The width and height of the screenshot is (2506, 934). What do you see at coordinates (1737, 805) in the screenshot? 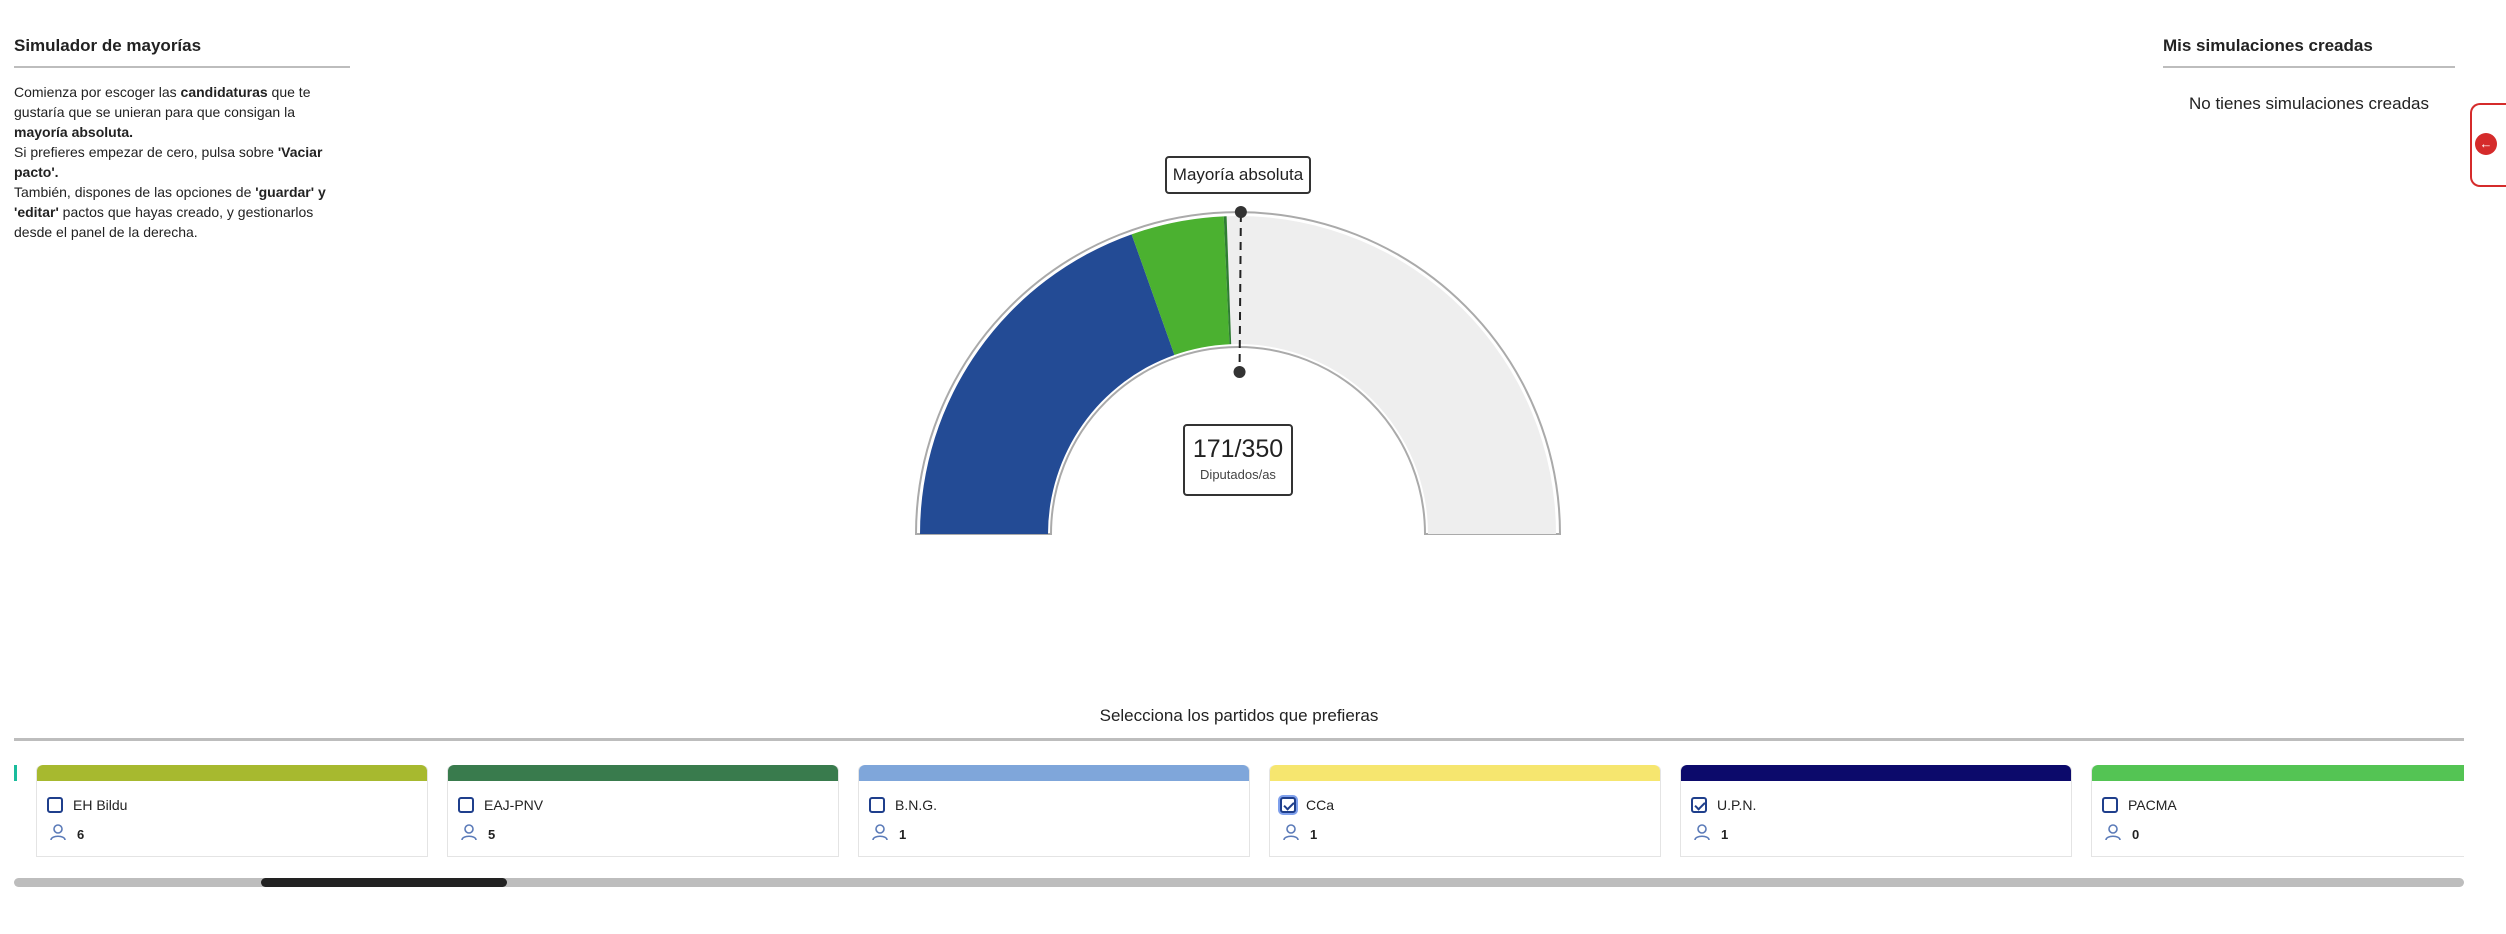
I see `party-name: U.P.N.` at bounding box center [1737, 805].